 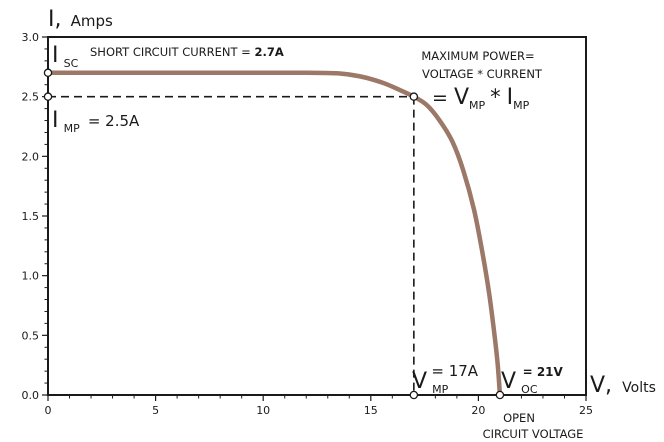 What do you see at coordinates (601, 385) in the screenshot?
I see `x-axis-symbol: V,` at bounding box center [601, 385].